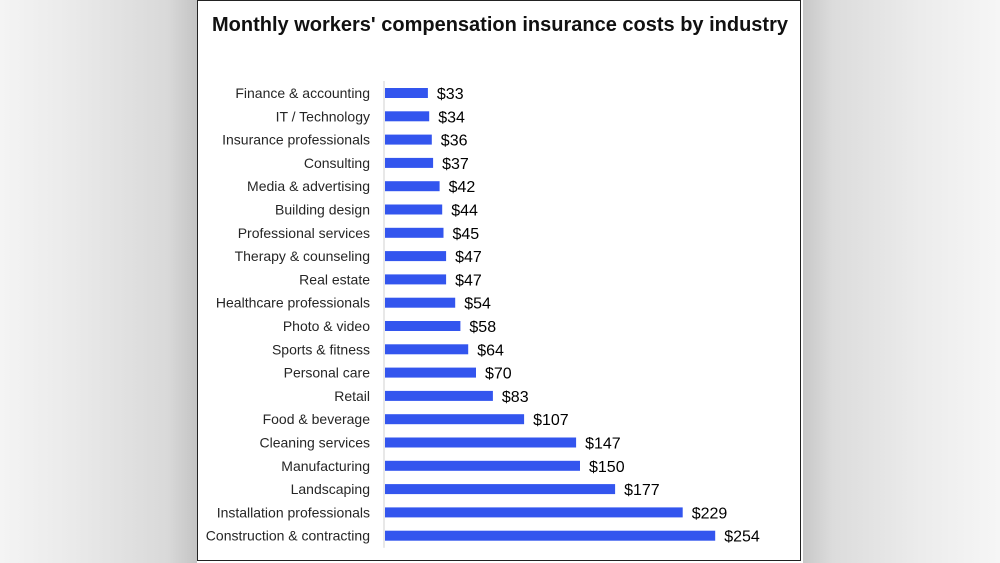  I want to click on category-label: Cleaning services, so click(315, 443).